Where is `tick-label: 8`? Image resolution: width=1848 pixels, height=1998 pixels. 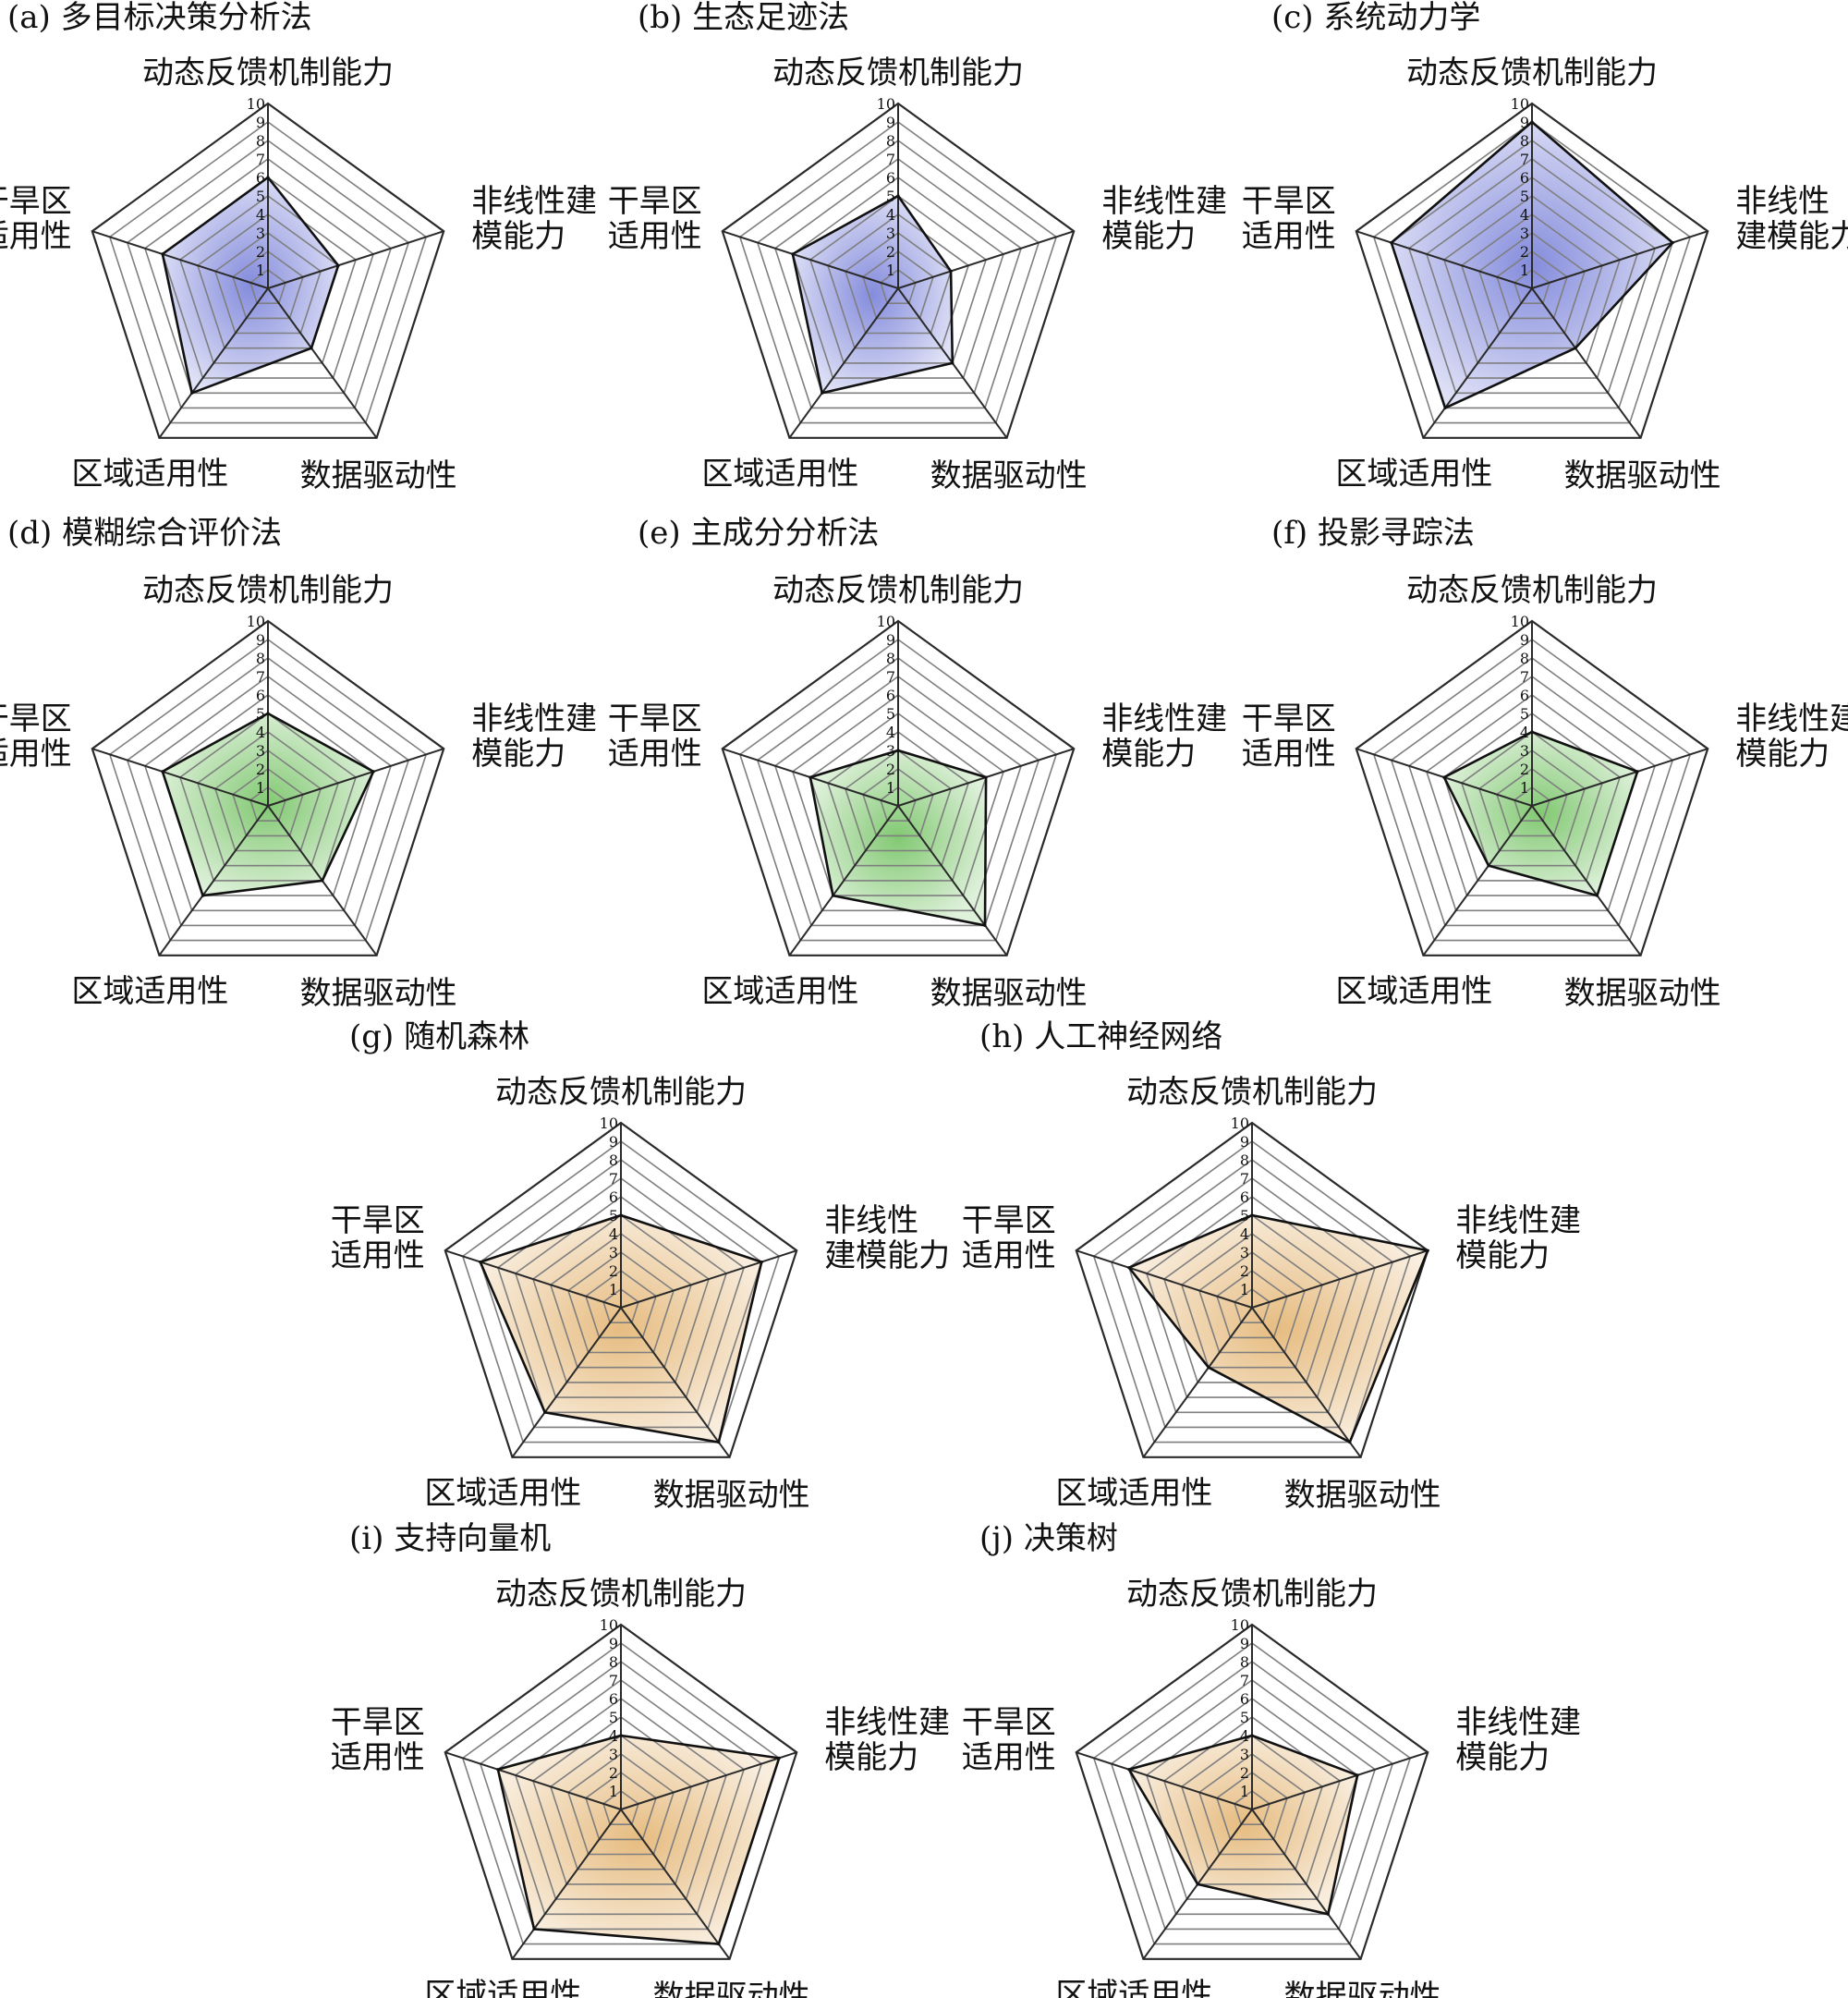 tick-label: 8 is located at coordinates (891, 141).